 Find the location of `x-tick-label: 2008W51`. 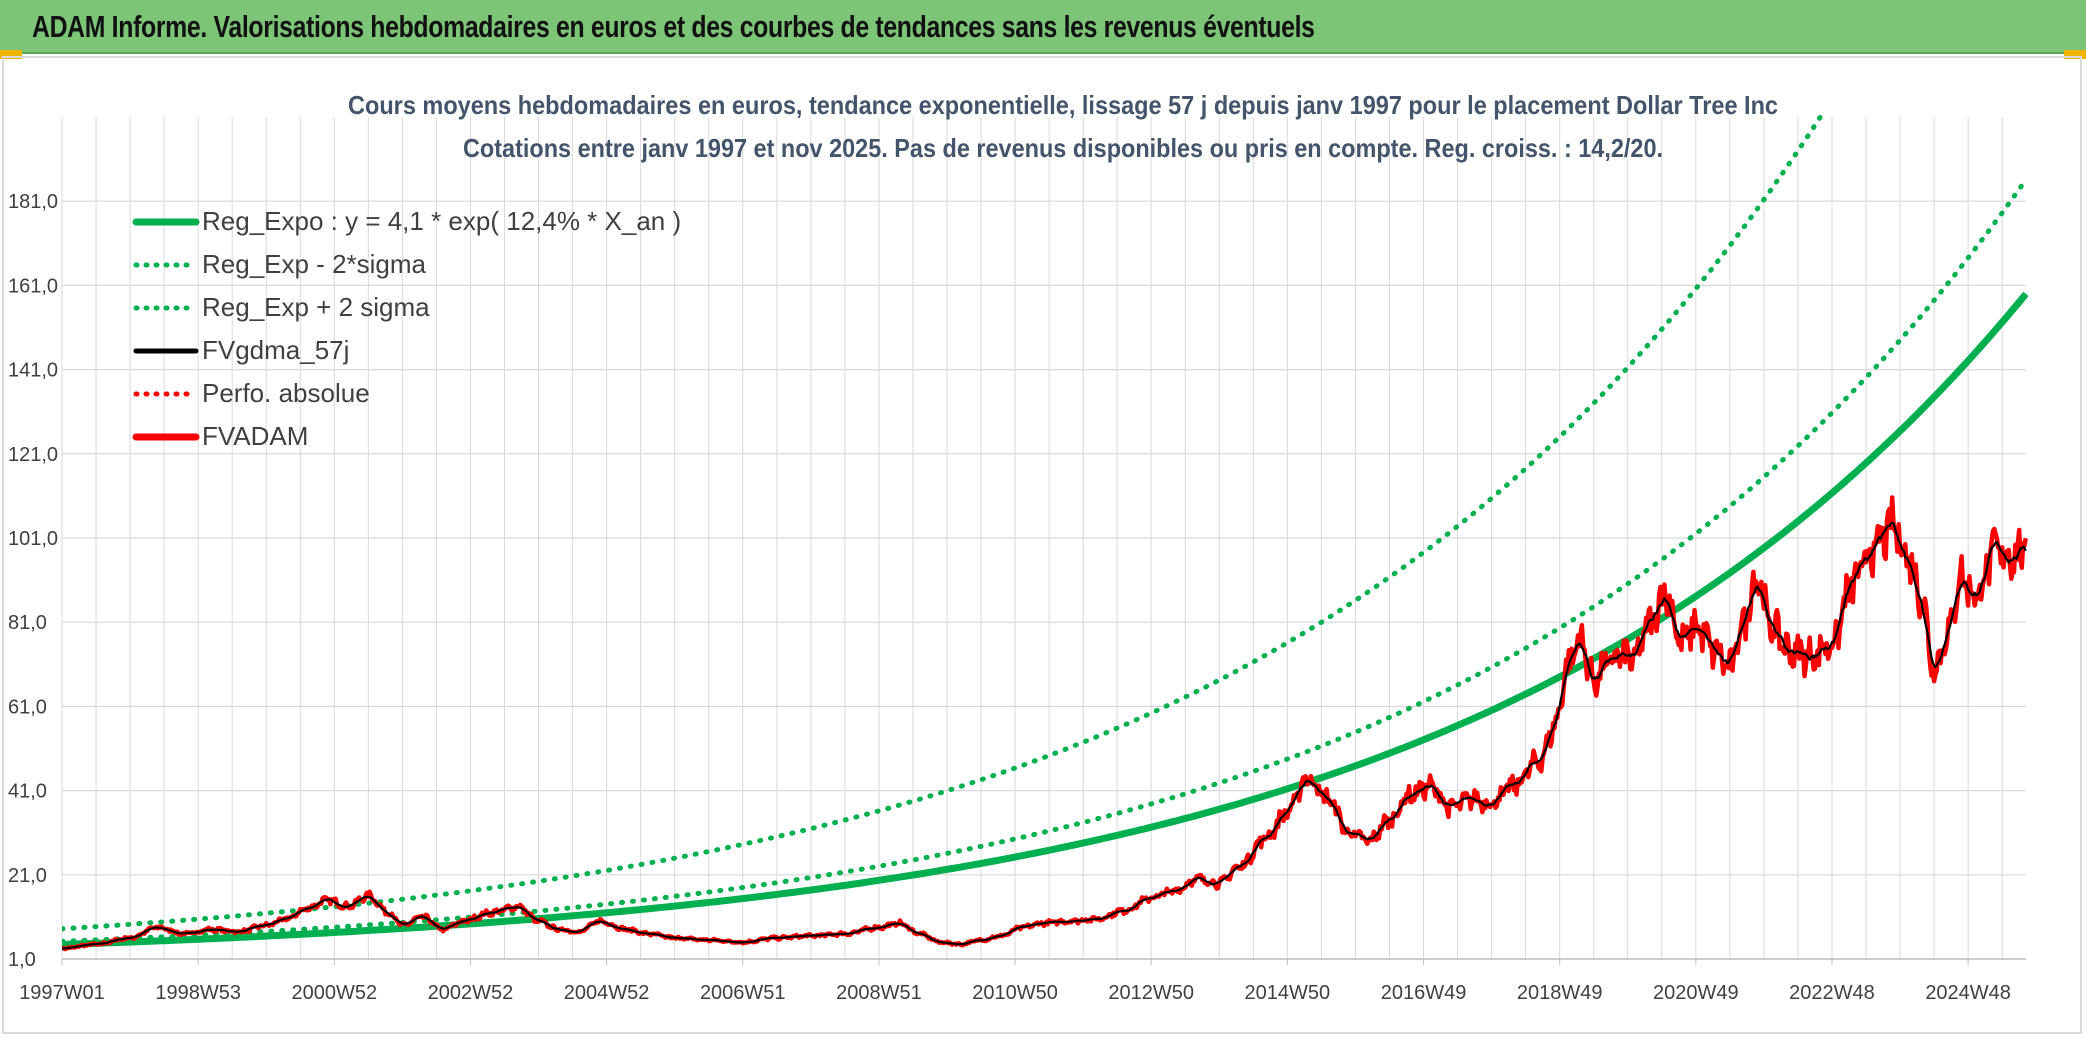

x-tick-label: 2008W51 is located at coordinates (879, 993).